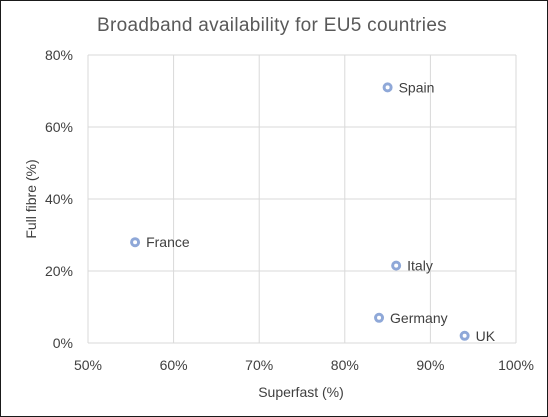  What do you see at coordinates (59, 127) in the screenshot?
I see `y-tick-label: 60%` at bounding box center [59, 127].